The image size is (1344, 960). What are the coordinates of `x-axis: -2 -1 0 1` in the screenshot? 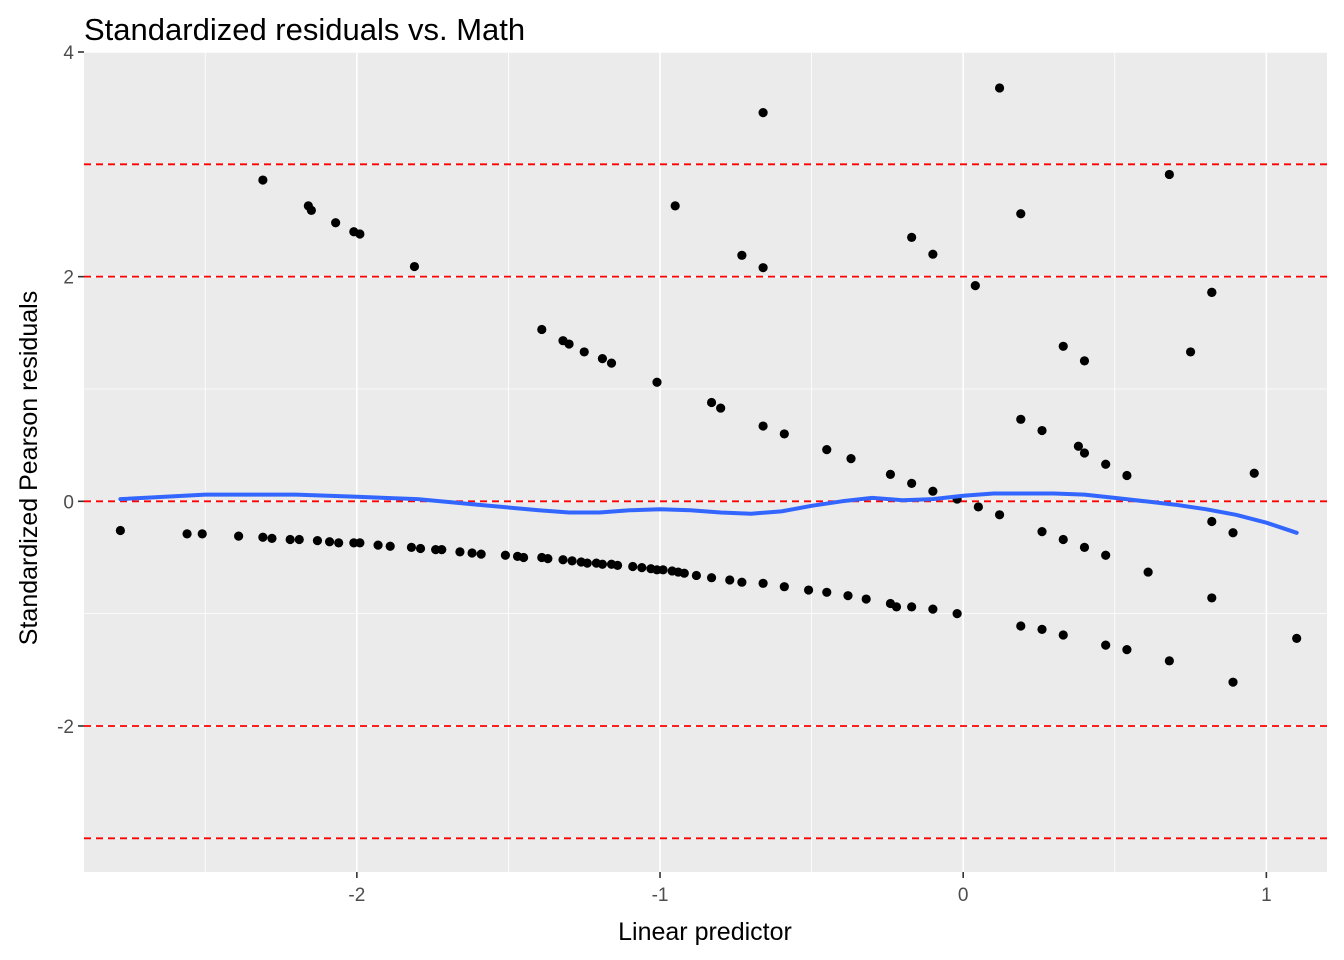 It's located at (810, 889).